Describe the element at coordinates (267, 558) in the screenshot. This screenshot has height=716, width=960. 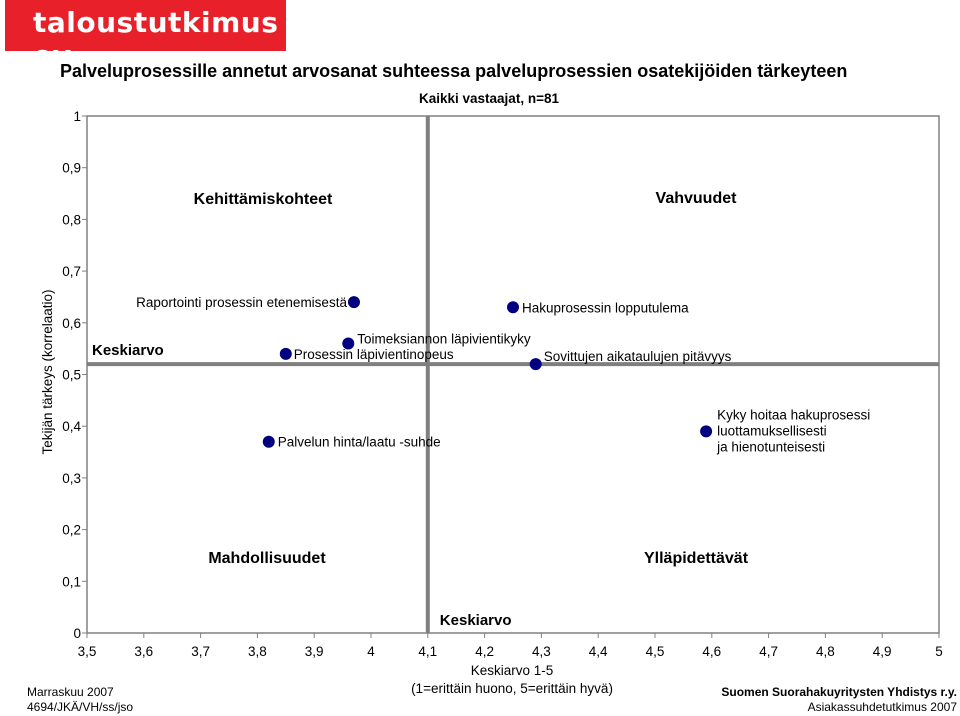
I see `quadrant-label-bottom-left: Mahdollisuudet` at that location.